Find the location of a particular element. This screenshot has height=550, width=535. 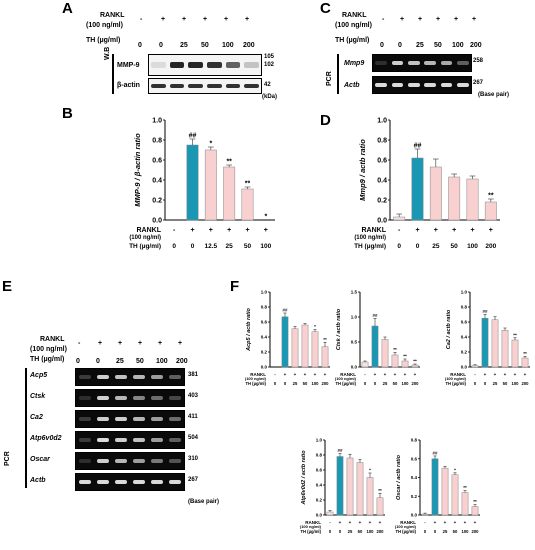

lane-labels-e: - 0 +0 +25 +50 +100 +200 is located at coordinates (132, 354).